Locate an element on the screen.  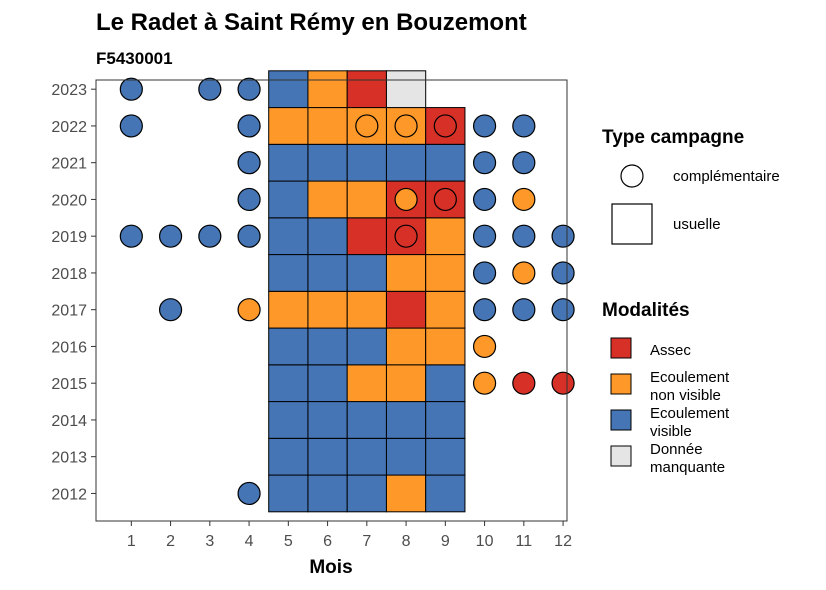
y-tick-label: 2018 is located at coordinates (69, 274).